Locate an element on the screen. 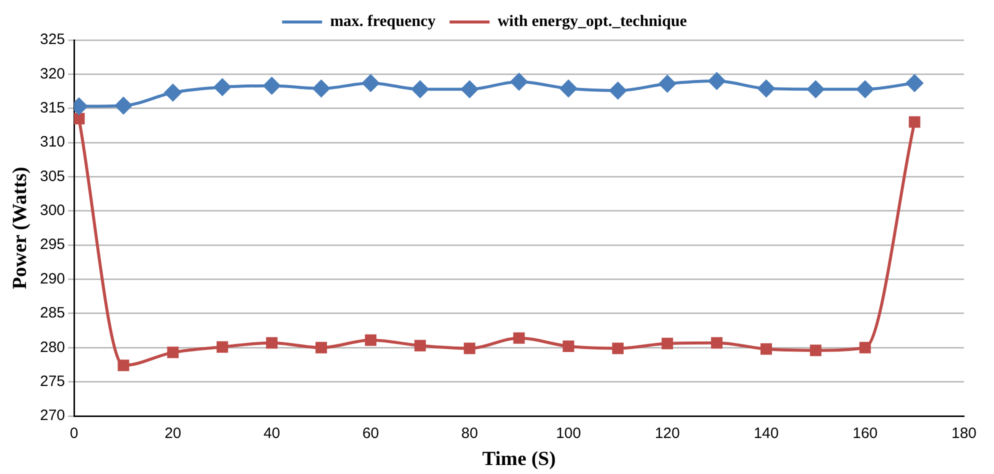  x-tick-label: 0 is located at coordinates (74, 433).